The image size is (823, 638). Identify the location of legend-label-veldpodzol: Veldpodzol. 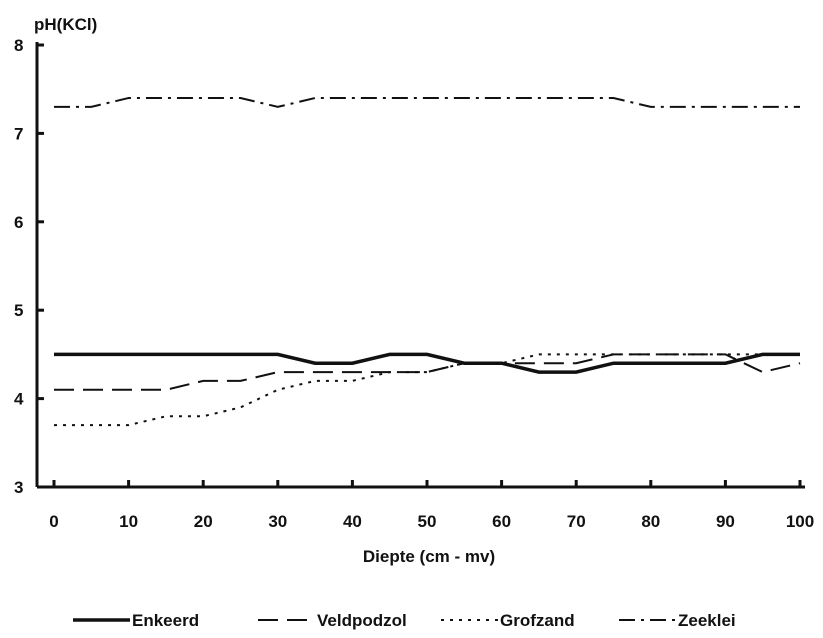
(362, 620).